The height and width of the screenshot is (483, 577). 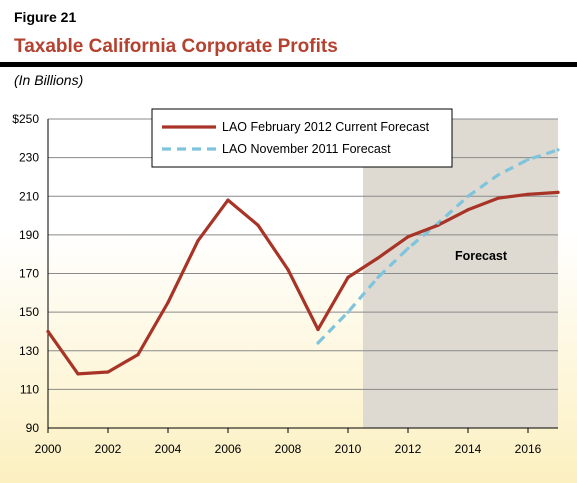 What do you see at coordinates (29, 389) in the screenshot?
I see `y-tick-label: 110` at bounding box center [29, 389].